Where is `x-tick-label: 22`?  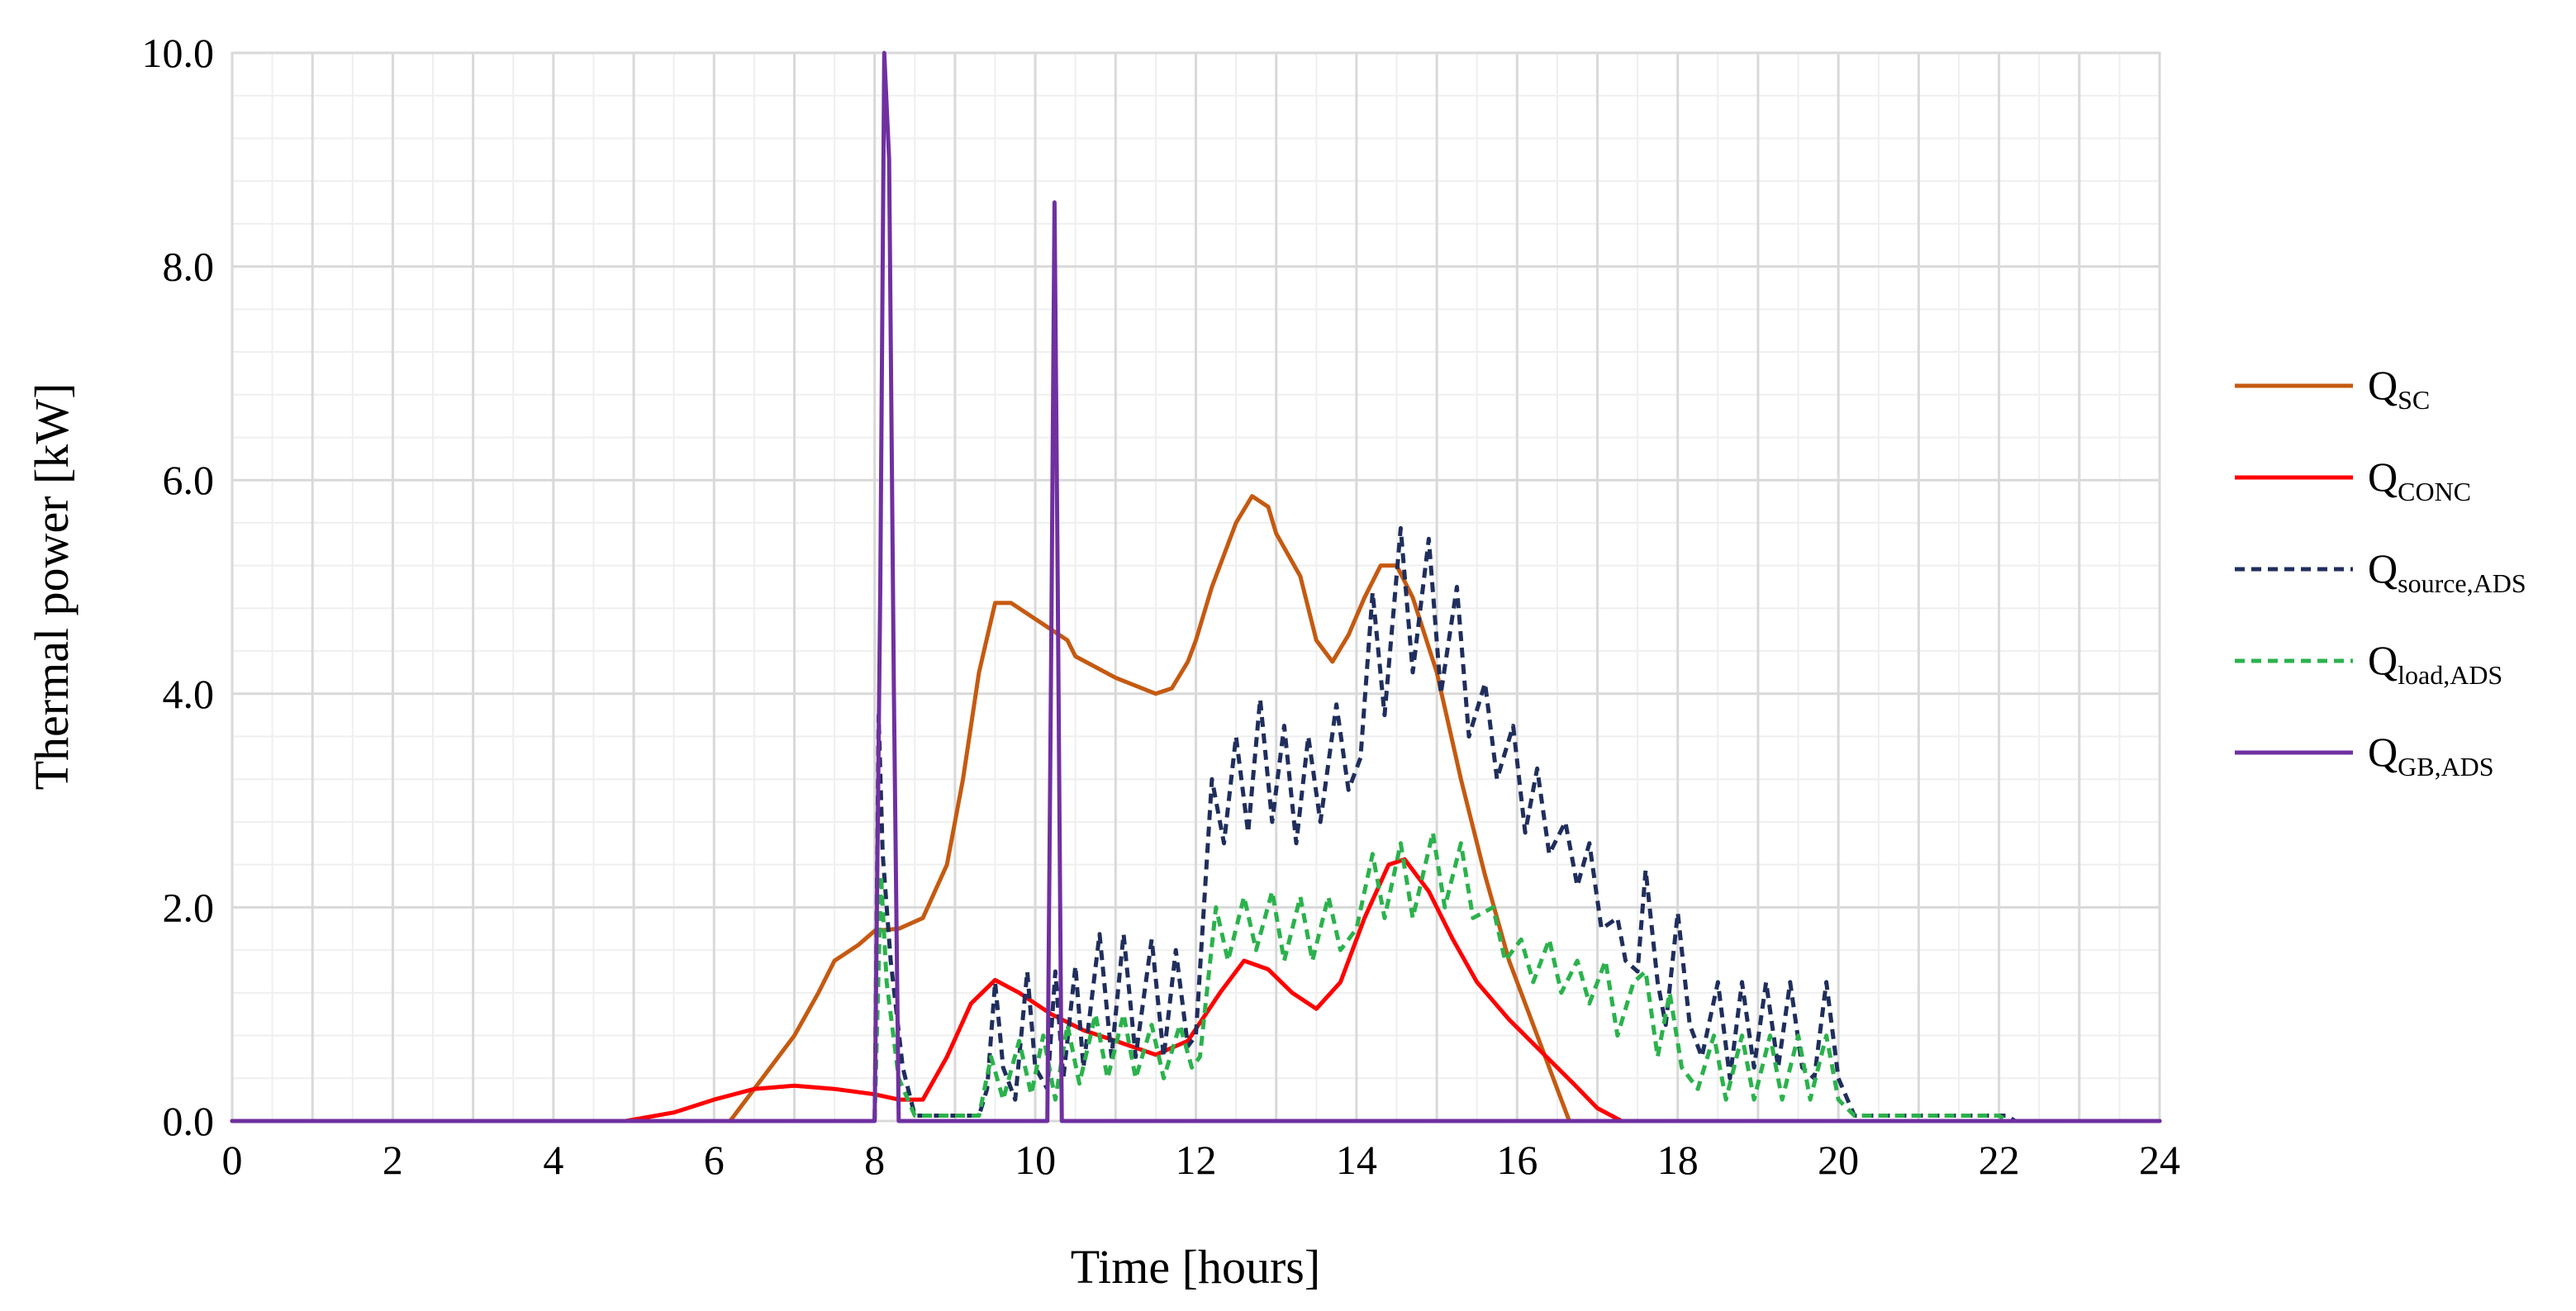 x-tick-label: 22 is located at coordinates (2000, 1160).